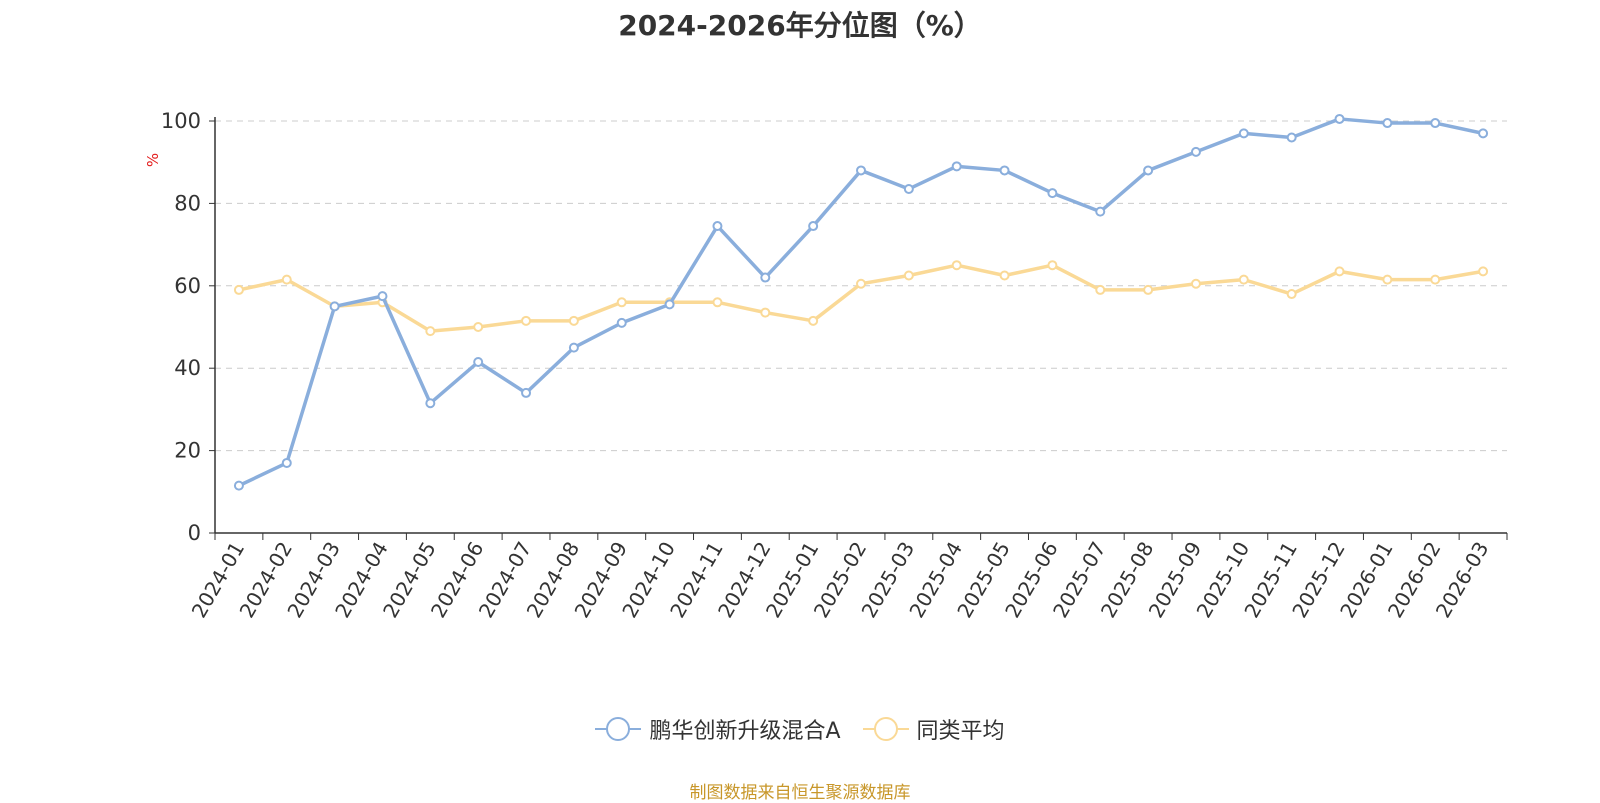  What do you see at coordinates (194, 533) in the screenshot?
I see `y-tick-label: 0` at bounding box center [194, 533].